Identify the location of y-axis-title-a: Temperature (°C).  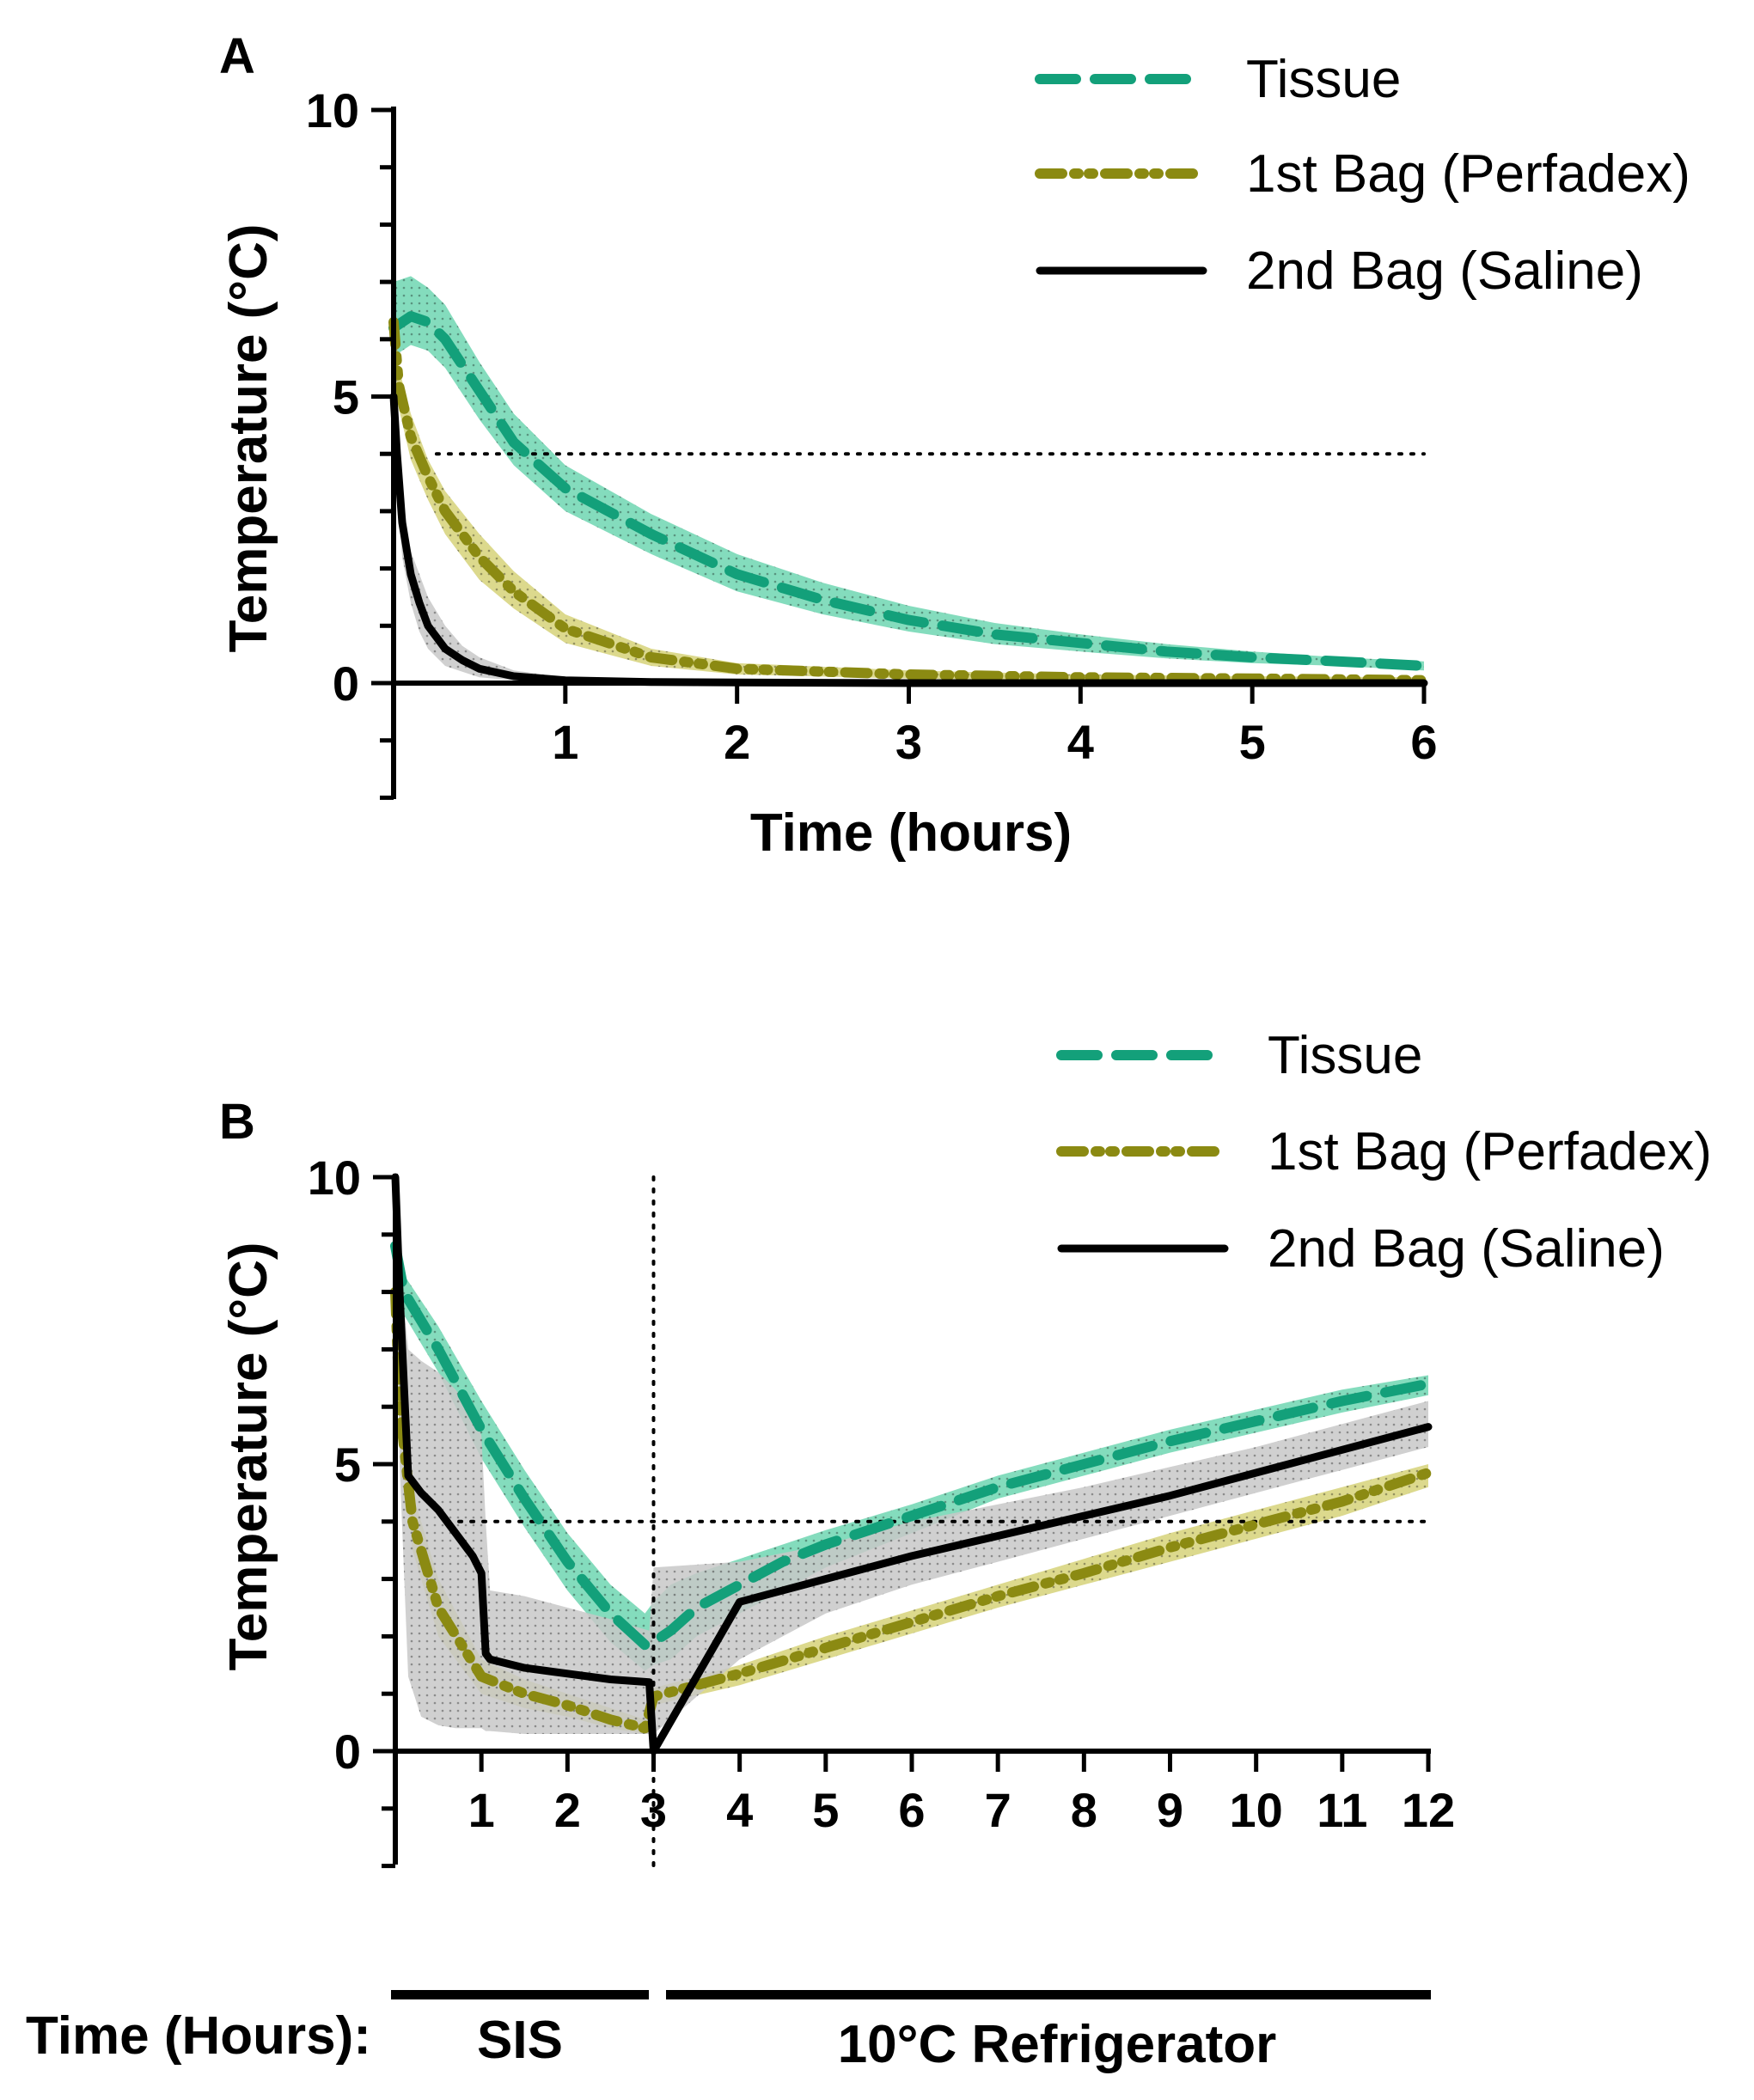
(248, 437).